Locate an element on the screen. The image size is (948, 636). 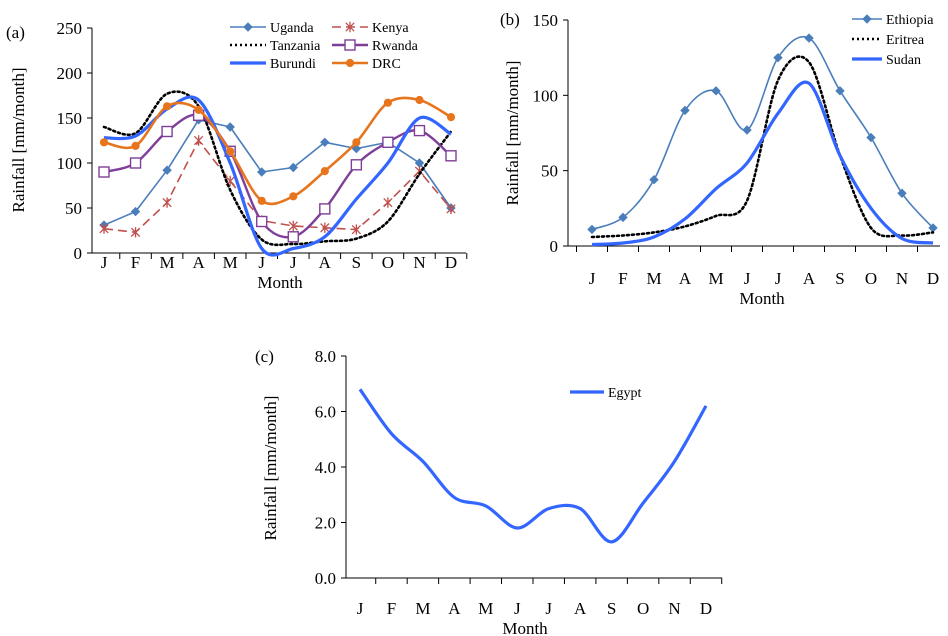
panel-label: (b) is located at coordinates (510, 19).